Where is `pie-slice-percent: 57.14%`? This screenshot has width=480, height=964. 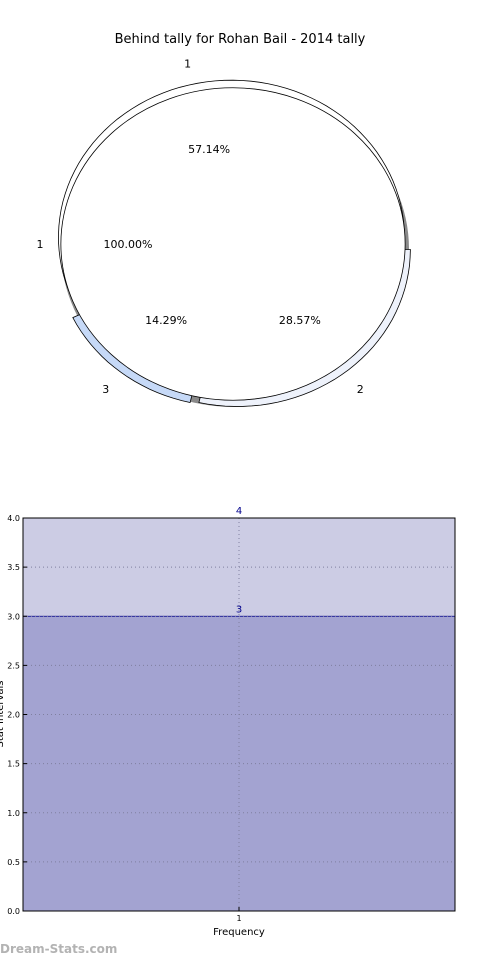 pie-slice-percent: 57.14% is located at coordinates (209, 149).